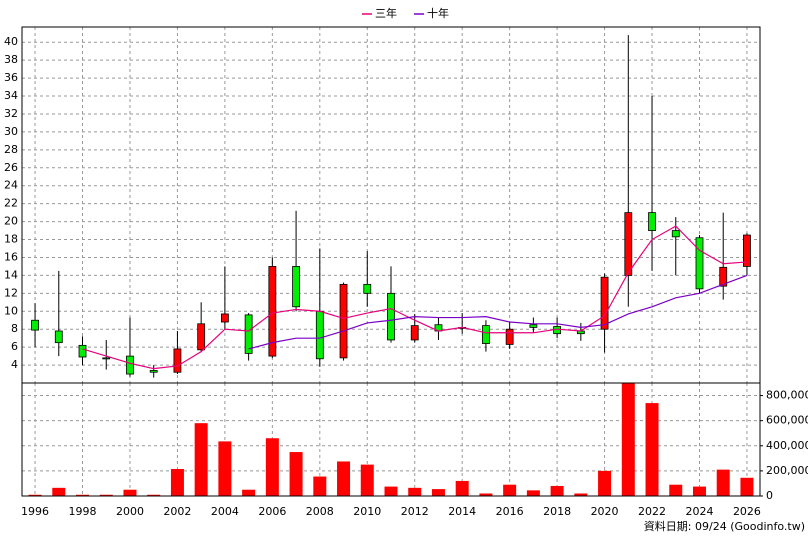 The width and height of the screenshot is (808, 540). I want to click on y-tick-label: 6, so click(14, 346).